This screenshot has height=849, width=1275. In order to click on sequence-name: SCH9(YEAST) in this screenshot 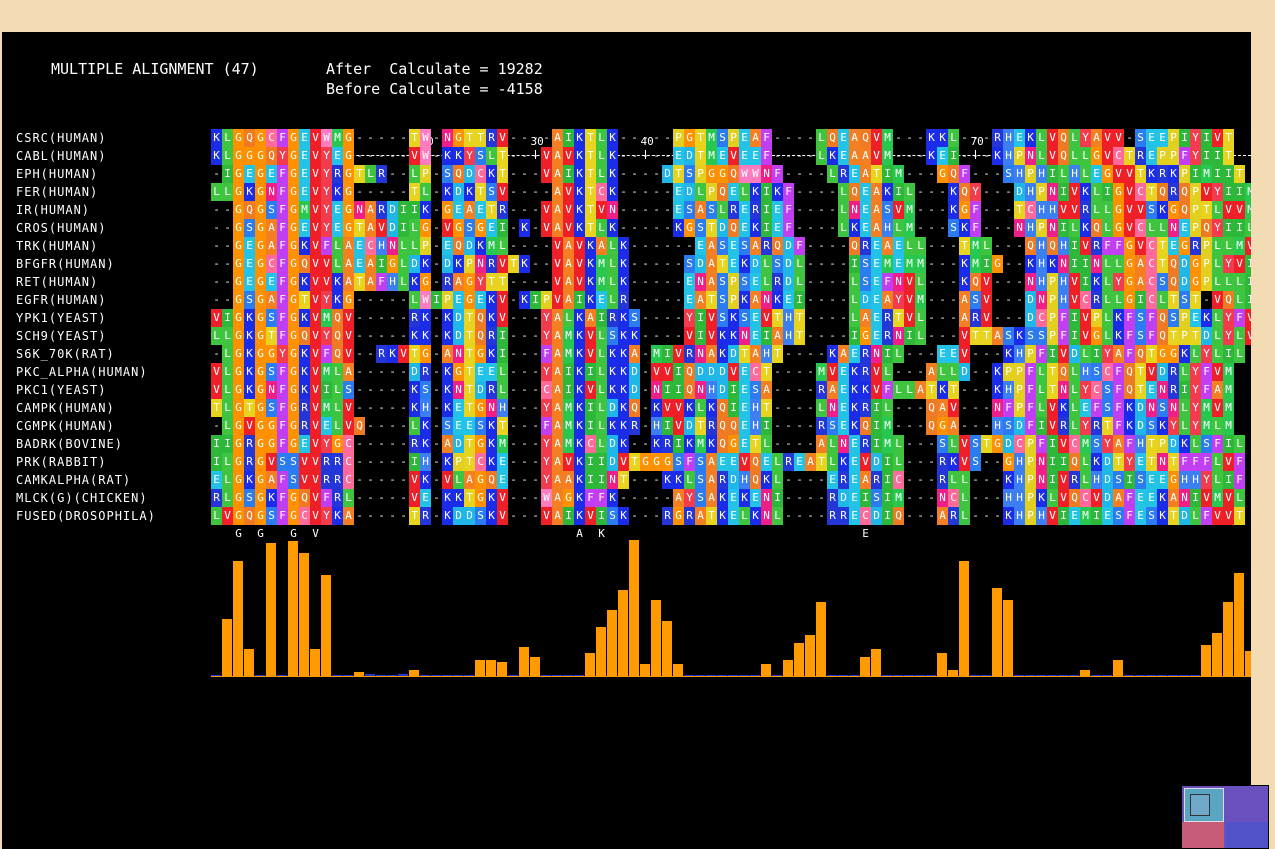, I will do `click(61, 336)`.